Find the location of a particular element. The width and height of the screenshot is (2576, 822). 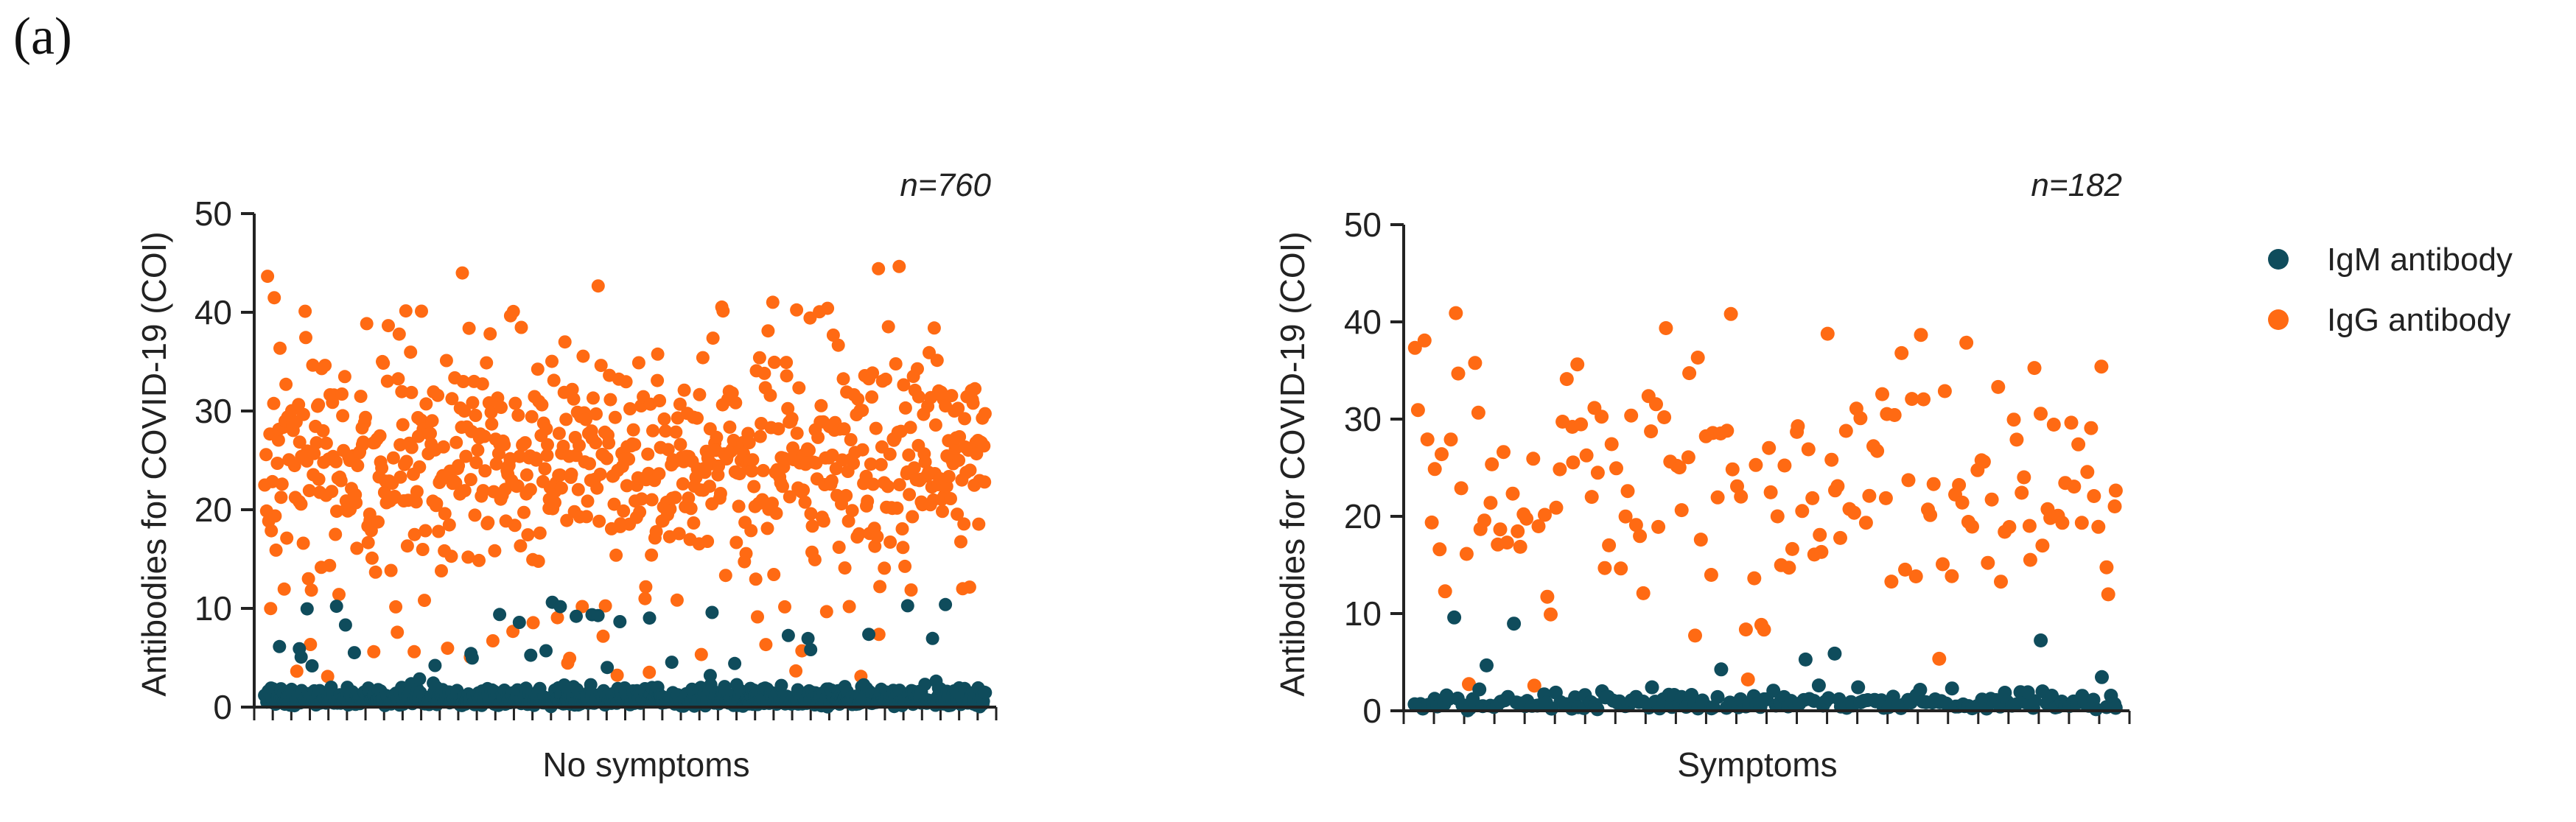

chart-2-y-ticks: 0 10 20 30 40 50 is located at coordinates (1374, 468).